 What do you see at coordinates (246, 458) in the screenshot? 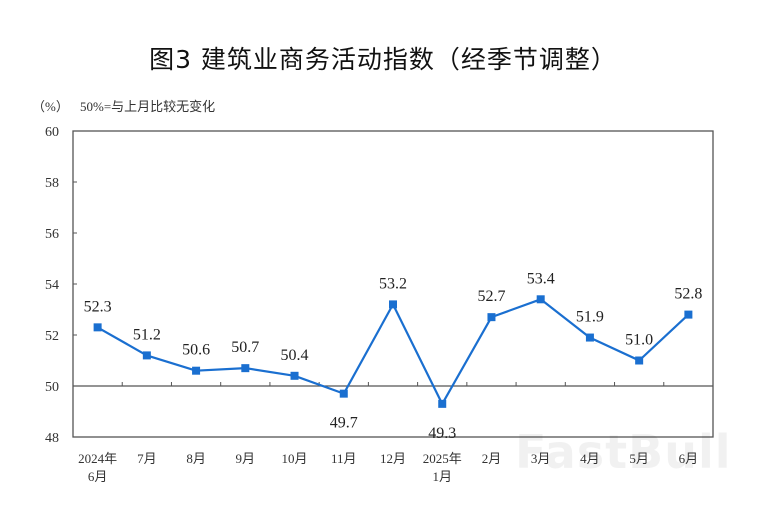
I see `x-tick-label: 9月` at bounding box center [246, 458].